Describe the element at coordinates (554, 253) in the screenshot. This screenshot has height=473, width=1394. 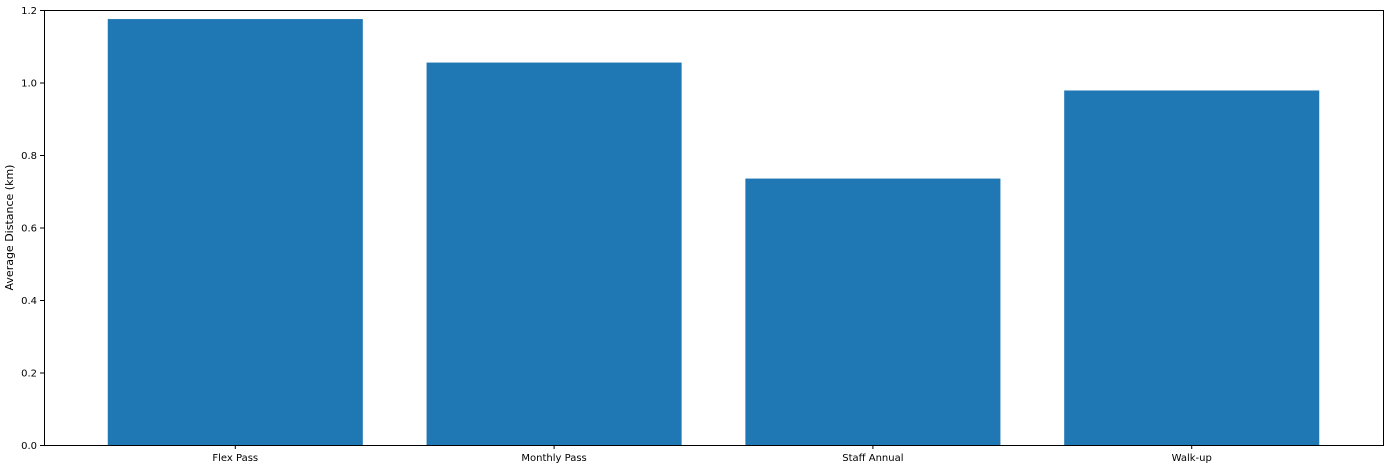
I see `bar-monthly-pass` at that location.